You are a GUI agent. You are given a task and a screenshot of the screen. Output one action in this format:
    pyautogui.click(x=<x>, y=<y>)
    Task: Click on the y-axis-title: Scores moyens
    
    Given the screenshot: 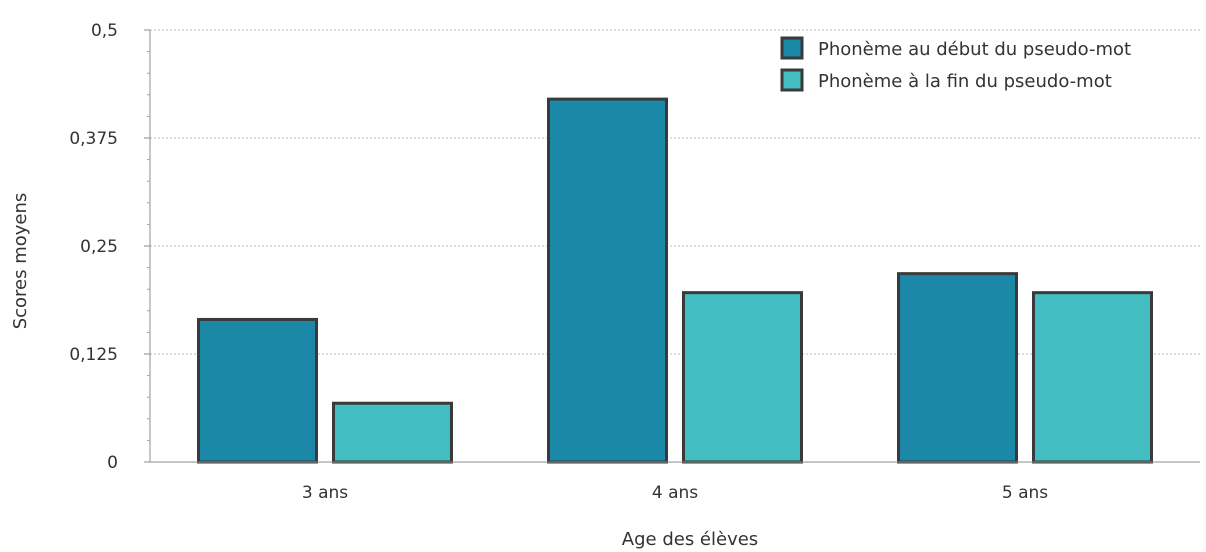 What is the action you would take?
    pyautogui.click(x=20, y=261)
    